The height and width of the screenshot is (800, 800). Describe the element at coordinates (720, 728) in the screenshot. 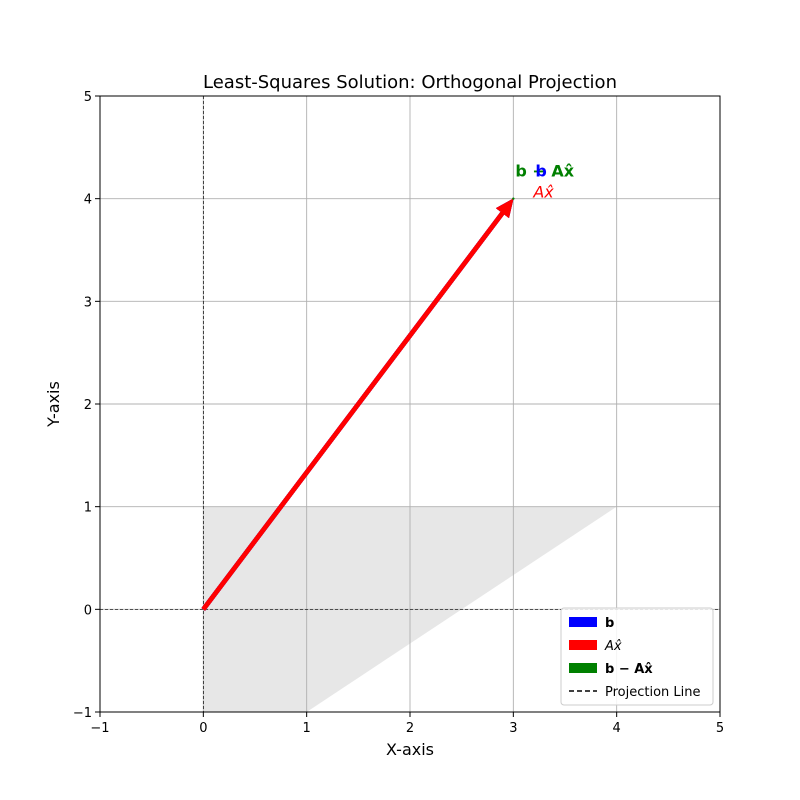

I see `x-tick-label: 5` at that location.